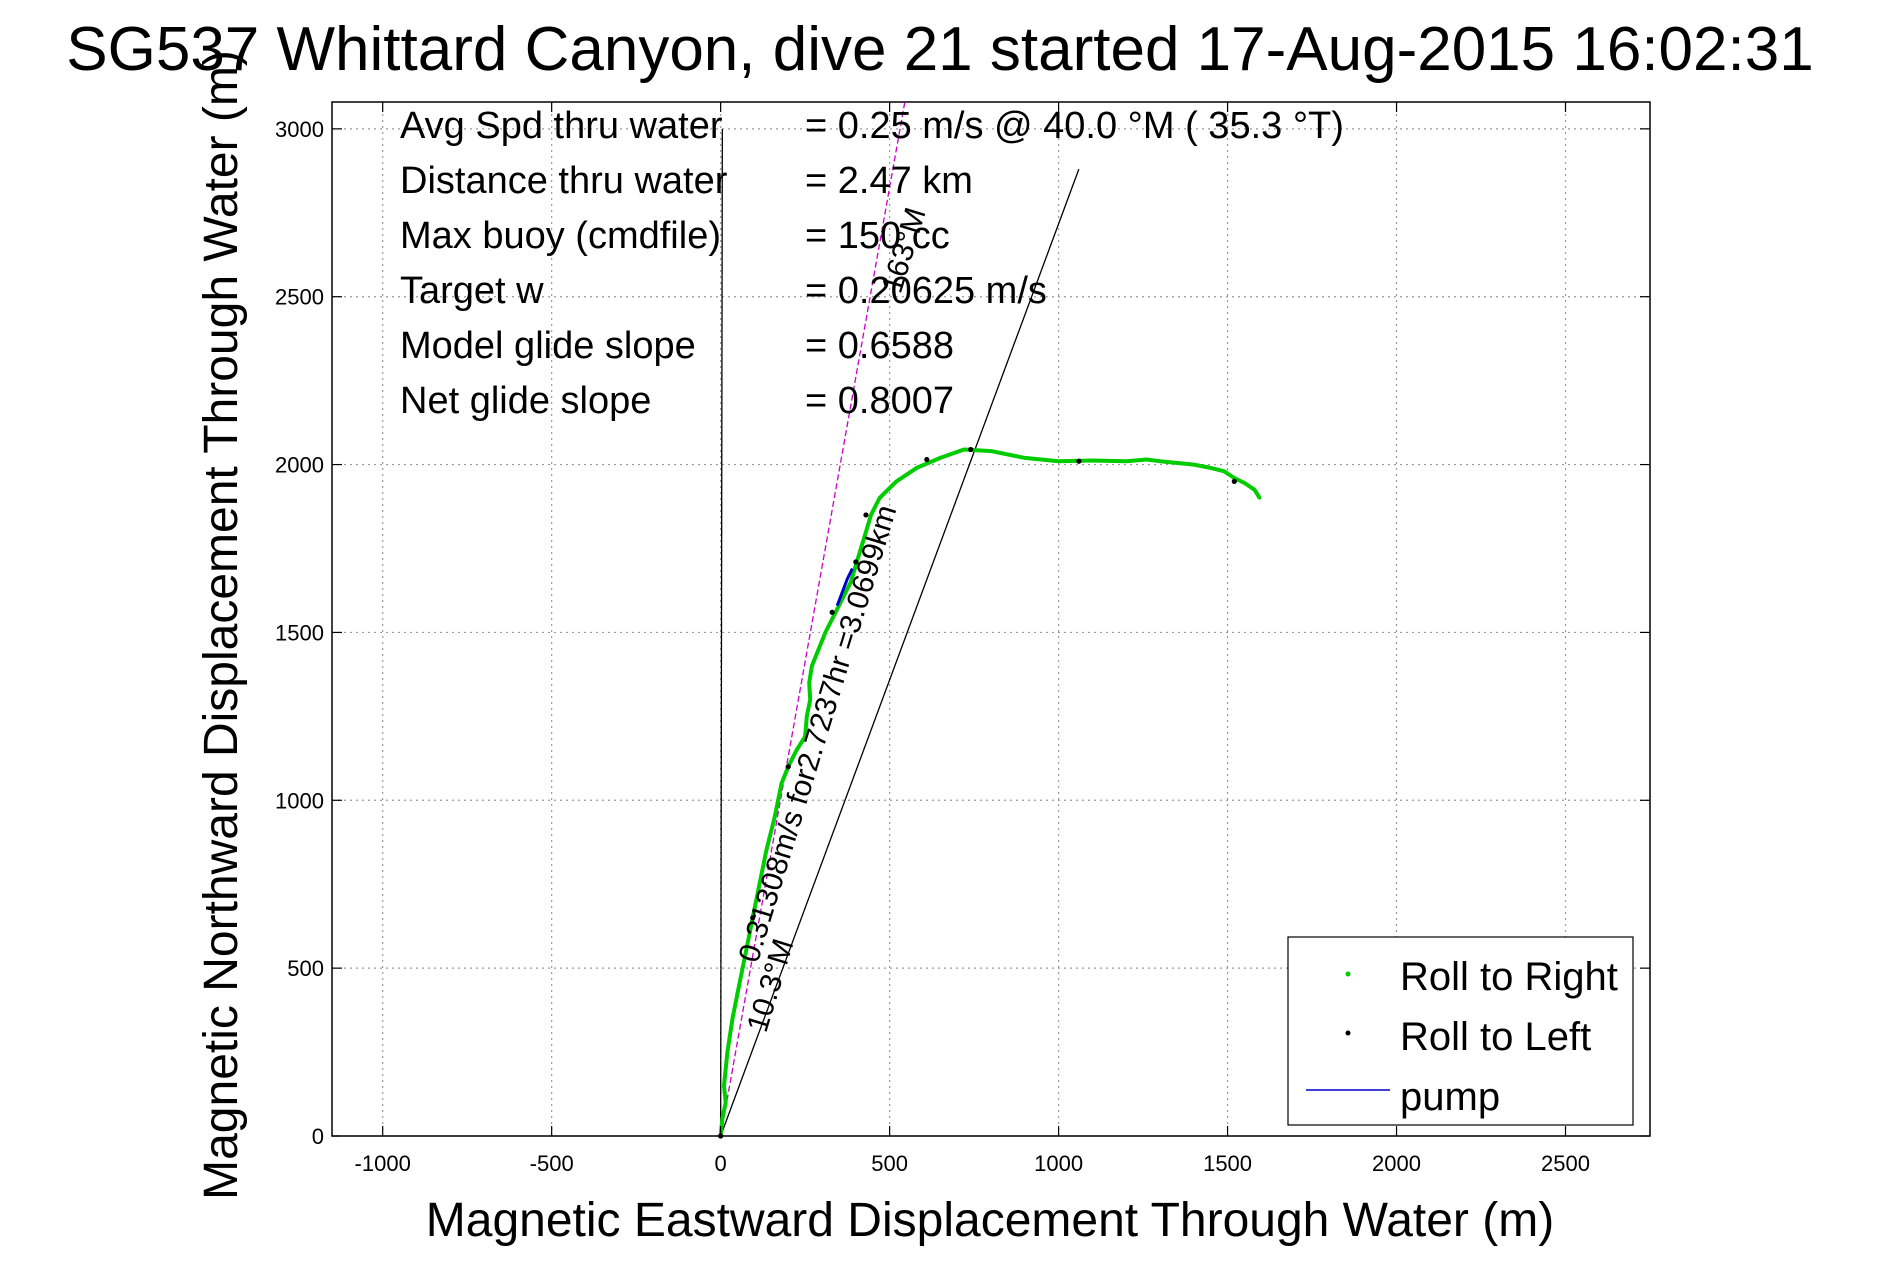 The height and width of the screenshot is (1262, 1891). I want to click on legend-label-roll-right: Roll to Right, so click(1509, 977).